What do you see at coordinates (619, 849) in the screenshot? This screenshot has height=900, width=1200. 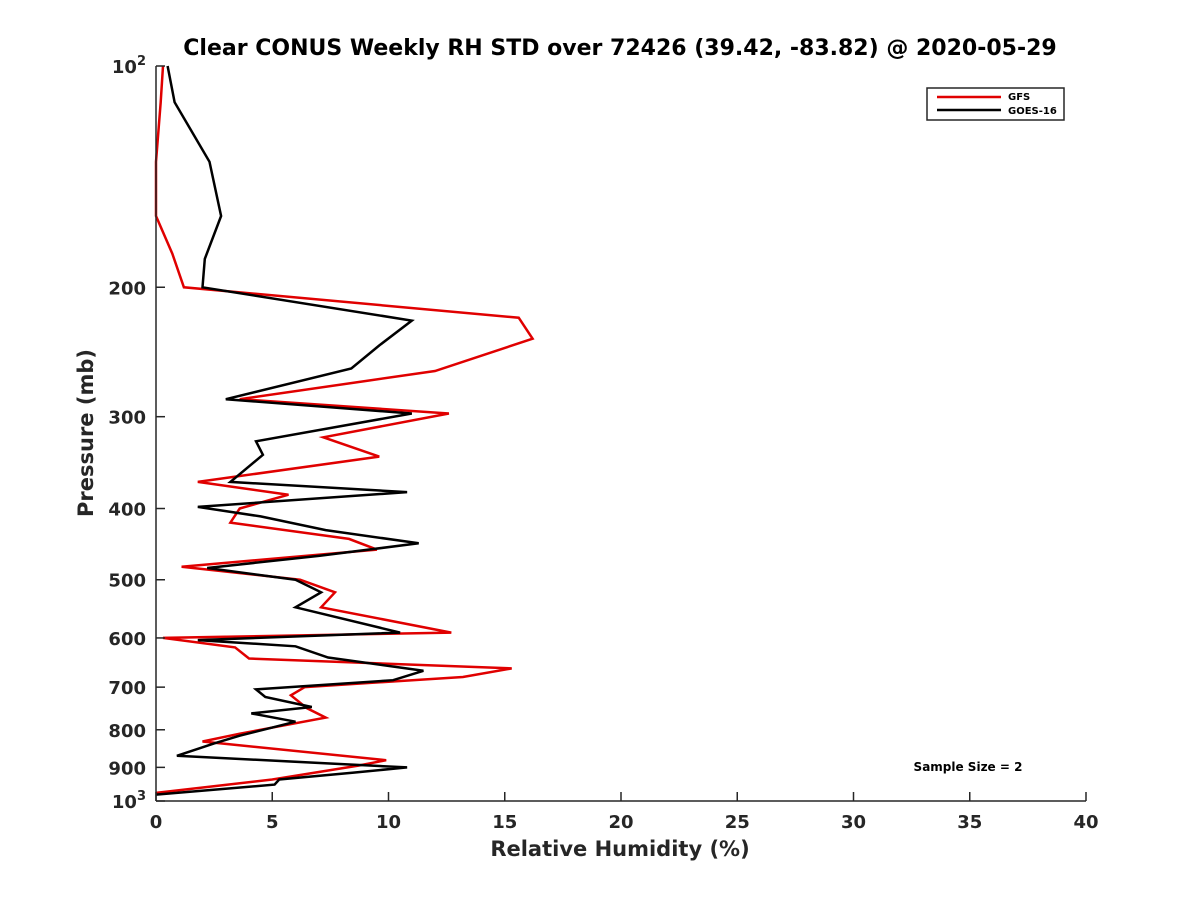 I see `x-axis-label: Relative Humidity (%)` at bounding box center [619, 849].